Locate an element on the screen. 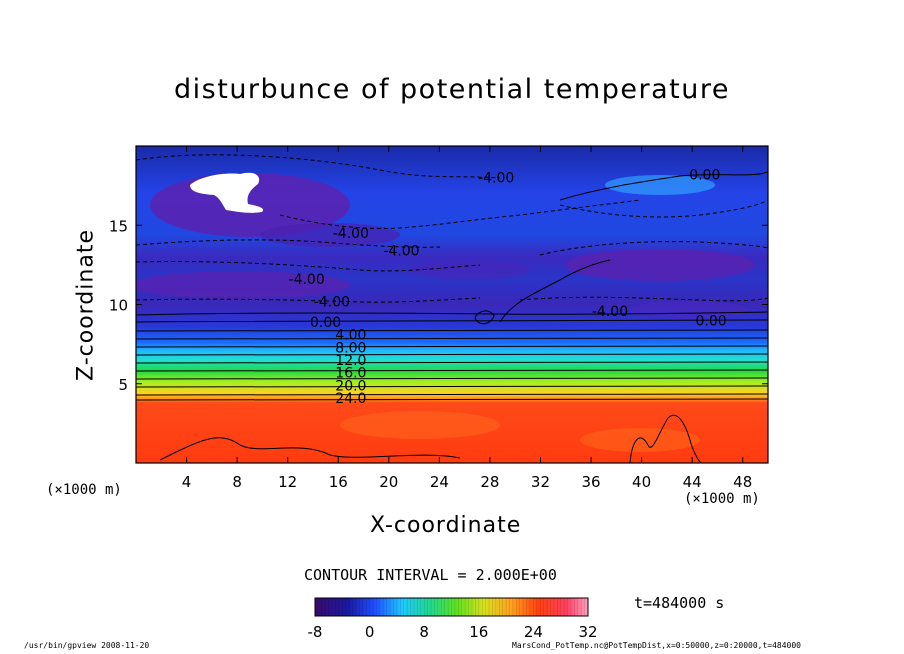 The height and width of the screenshot is (654, 904). x-unit-right: (×1000 m) is located at coordinates (722, 499).